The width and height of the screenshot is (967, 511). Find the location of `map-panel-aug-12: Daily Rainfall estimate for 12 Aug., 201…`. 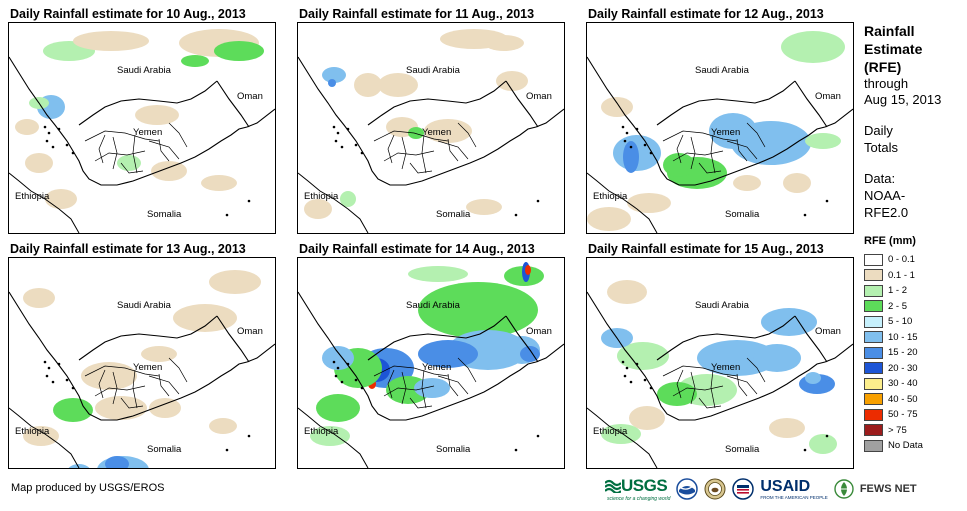

map-panel-aug-12: Daily Rainfall estimate for 12 Aug., 201… is located at coordinates (724, 120).